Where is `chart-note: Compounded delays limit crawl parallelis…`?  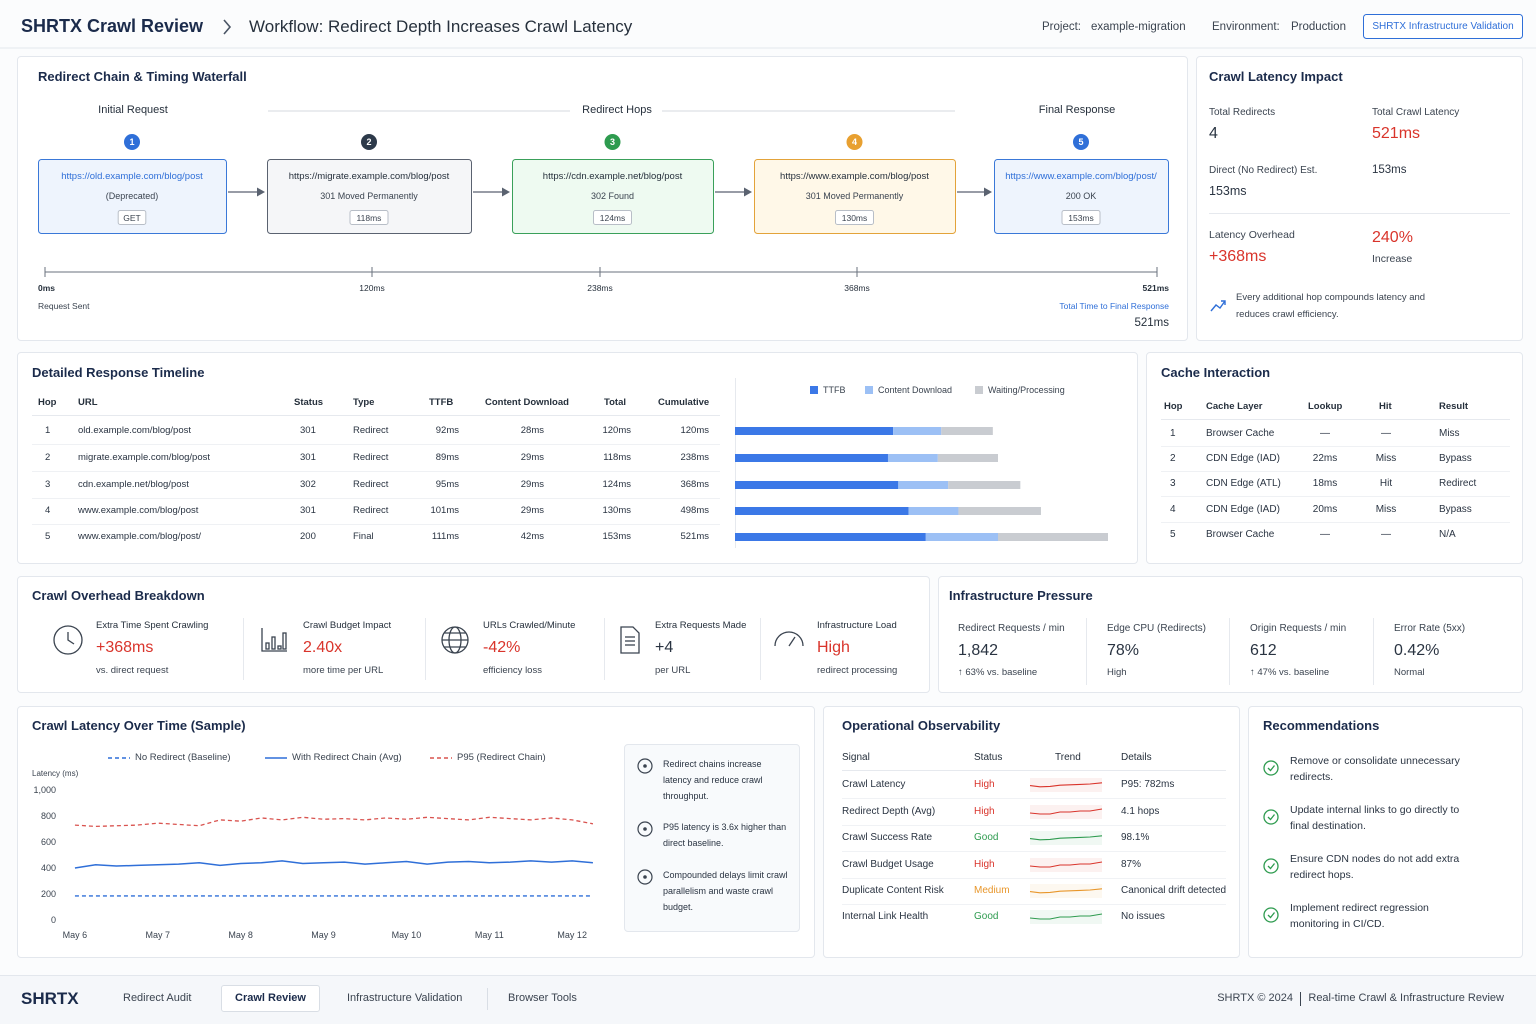 chart-note: Compounded delays limit crawl parallelis… is located at coordinates (725, 891).